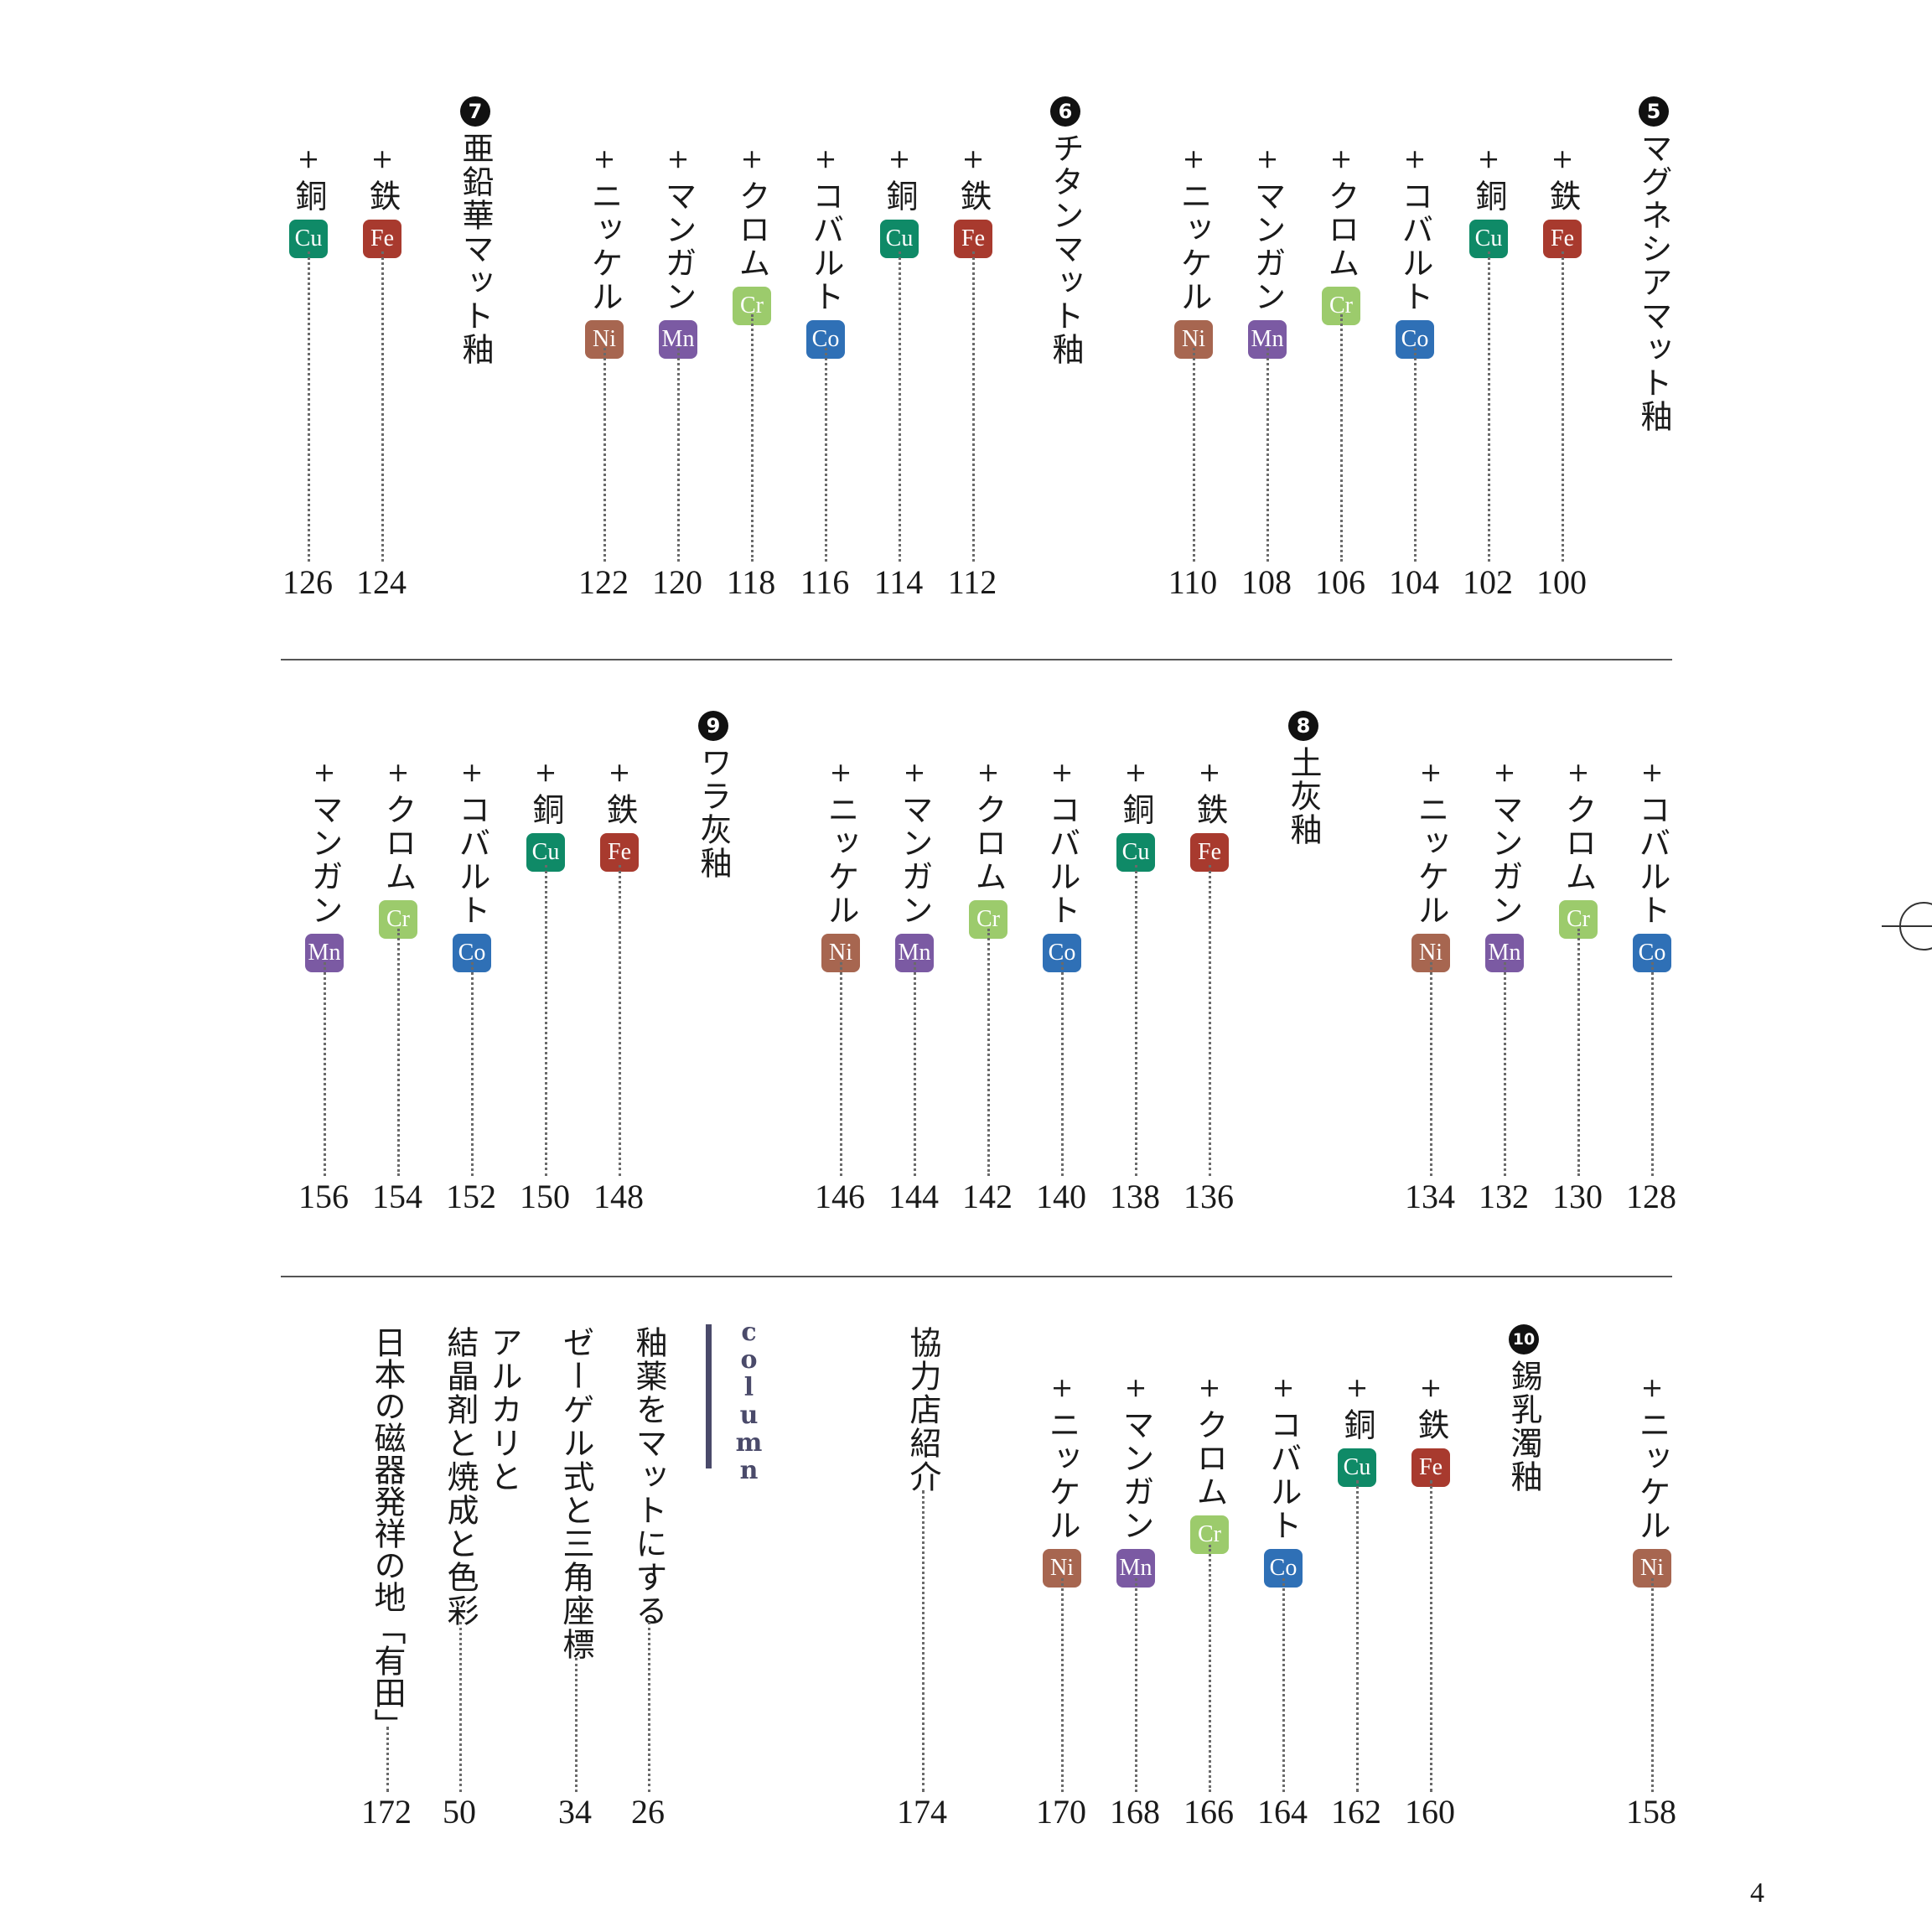 Image resolution: width=1932 pixels, height=1932 pixels. Describe the element at coordinates (1488, 582) in the screenshot. I see `page-number: 102` at that location.